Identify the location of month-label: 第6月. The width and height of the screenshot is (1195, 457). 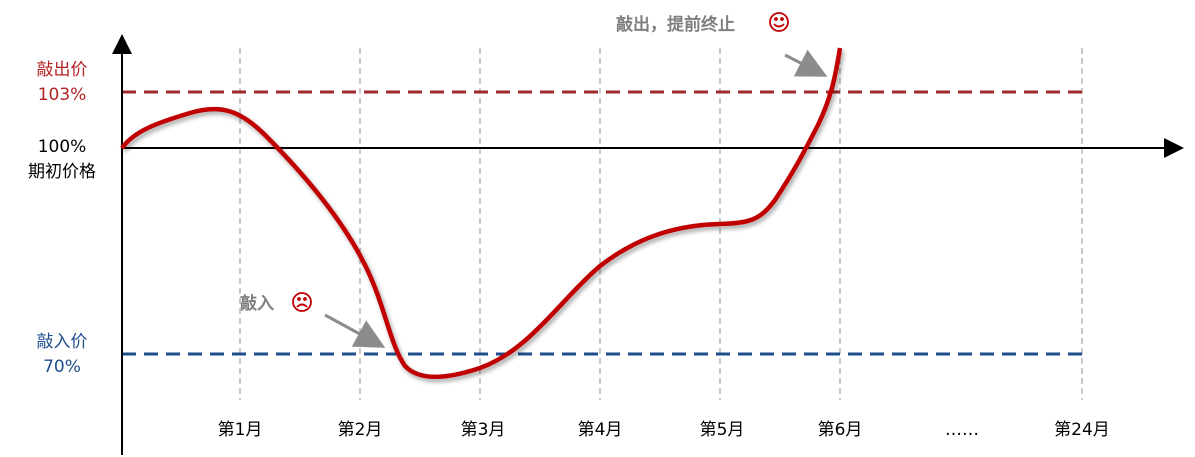
(840, 430).